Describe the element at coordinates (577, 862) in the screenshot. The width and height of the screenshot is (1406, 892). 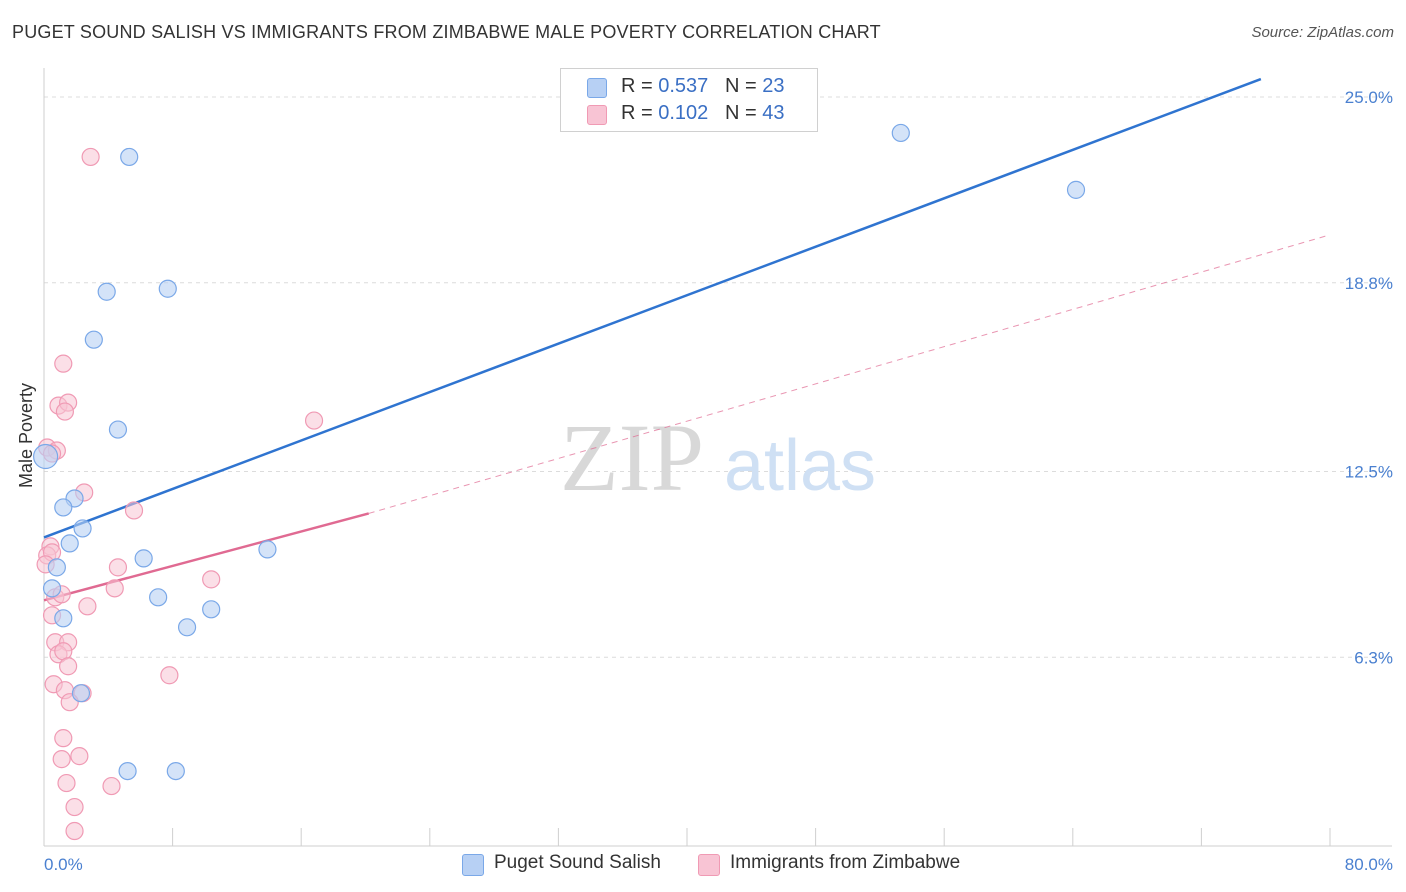
I see `bottom-legend-label-salish: Puget Sound Salish` at that location.